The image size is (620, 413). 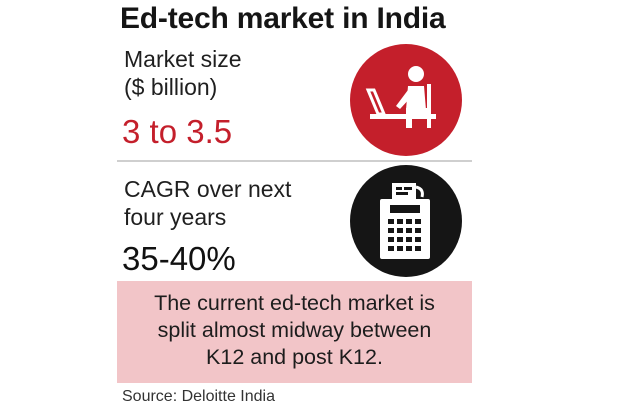 What do you see at coordinates (183, 59) in the screenshot?
I see `market-size-label-line1: Market size` at bounding box center [183, 59].